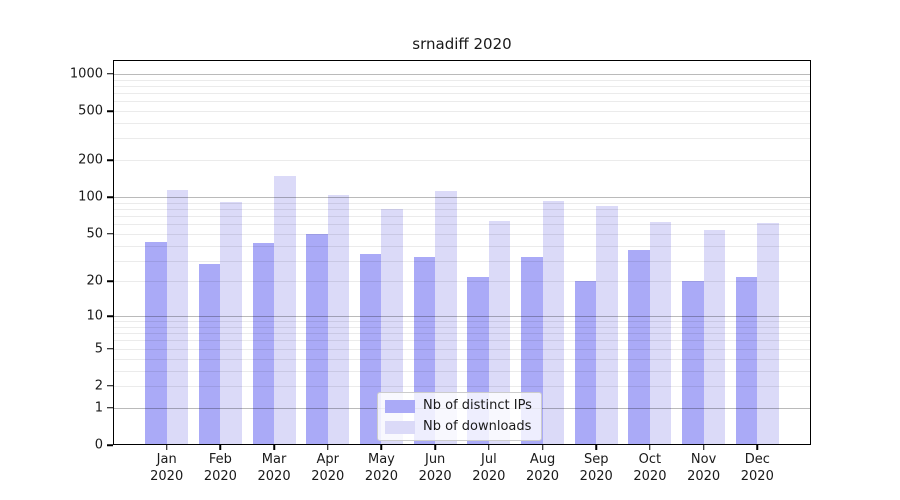  I want to click on legend-row-downloads: Nb of downloads, so click(458, 427).